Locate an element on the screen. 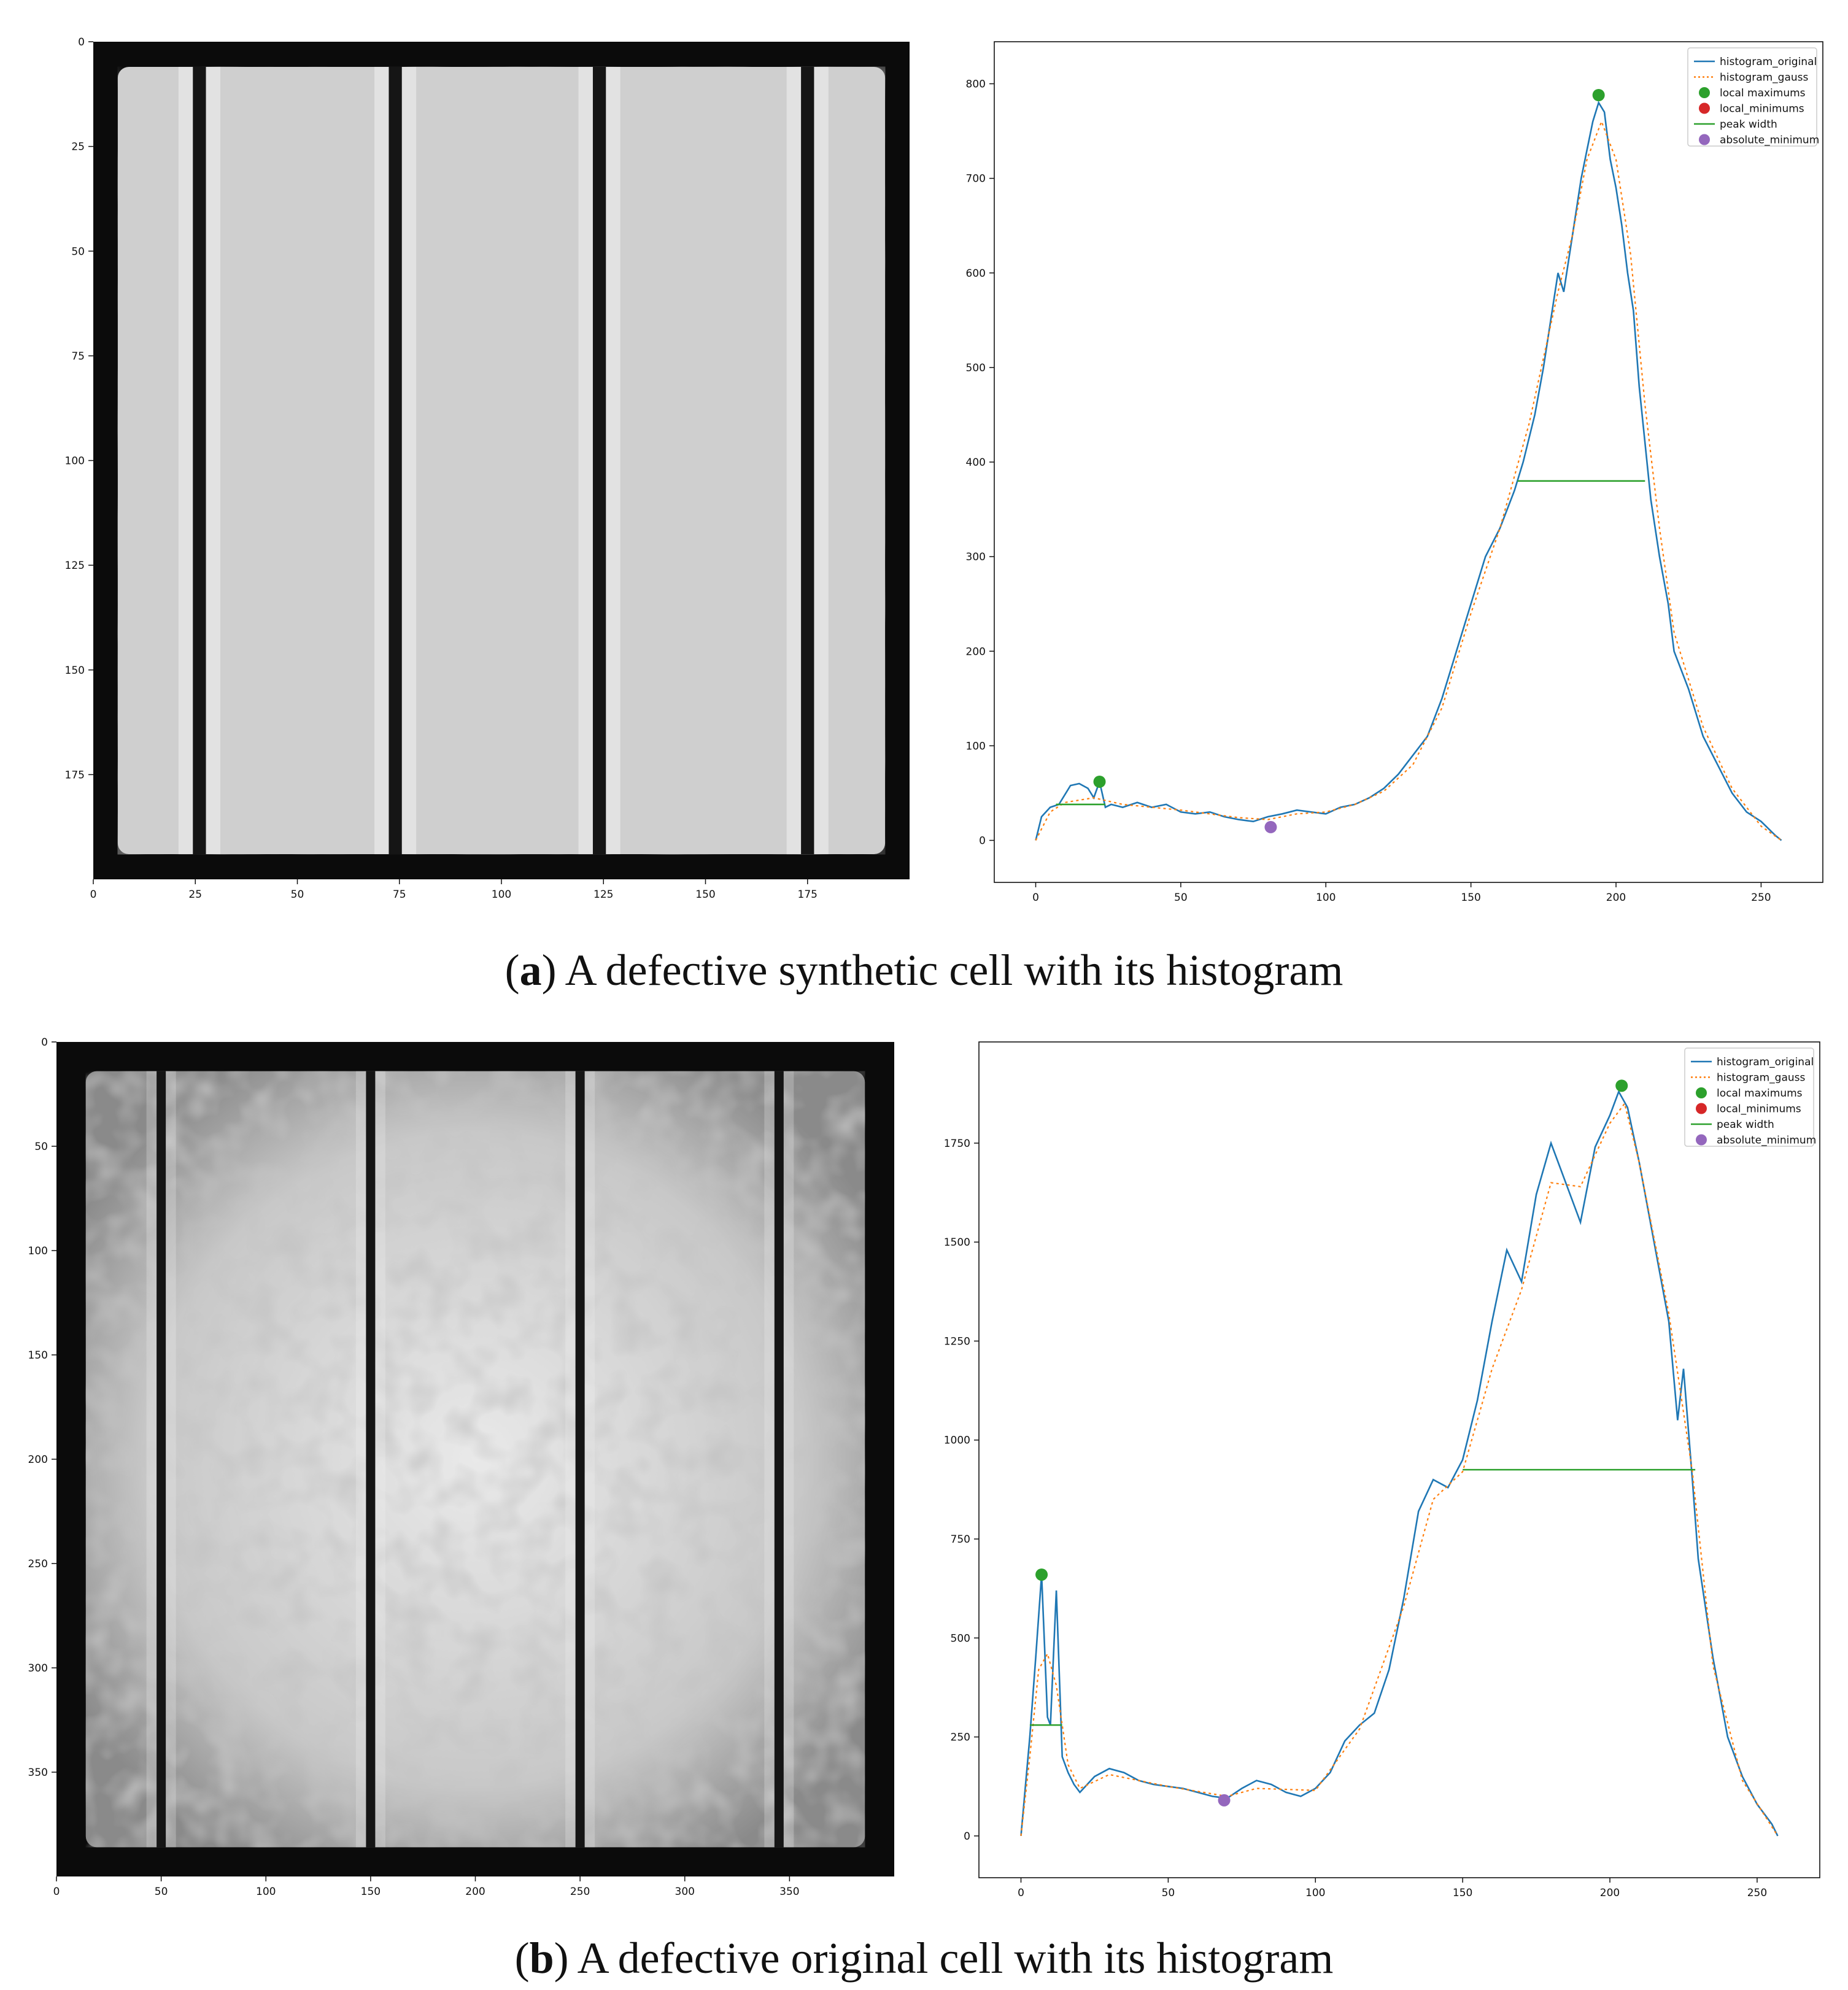 The height and width of the screenshot is (1990, 1848). b-ytick-label-5: 250 is located at coordinates (38, 1564).